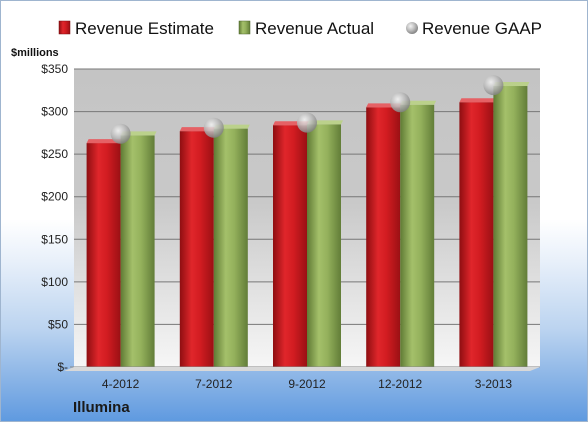 This screenshot has height=422, width=588. I want to click on legend-label: Revenue GAAP, so click(482, 28).